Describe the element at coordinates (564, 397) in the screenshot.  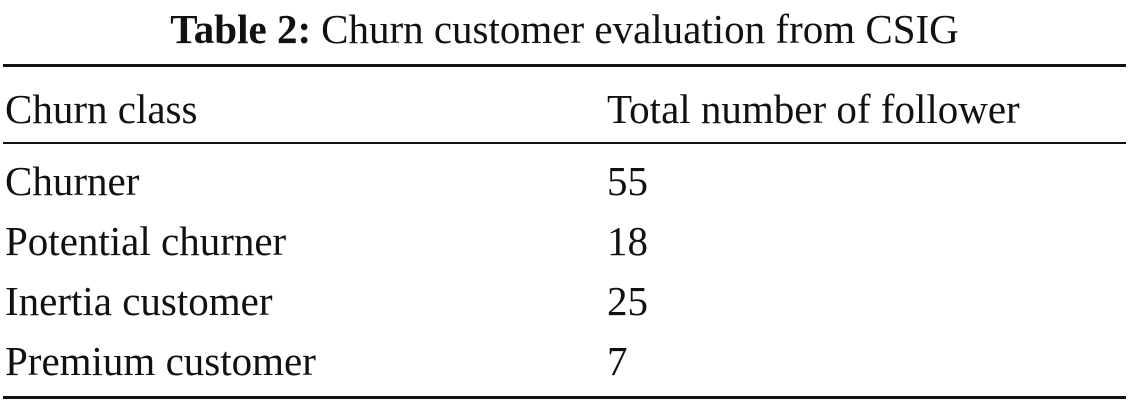
I see `bottom-rule` at that location.